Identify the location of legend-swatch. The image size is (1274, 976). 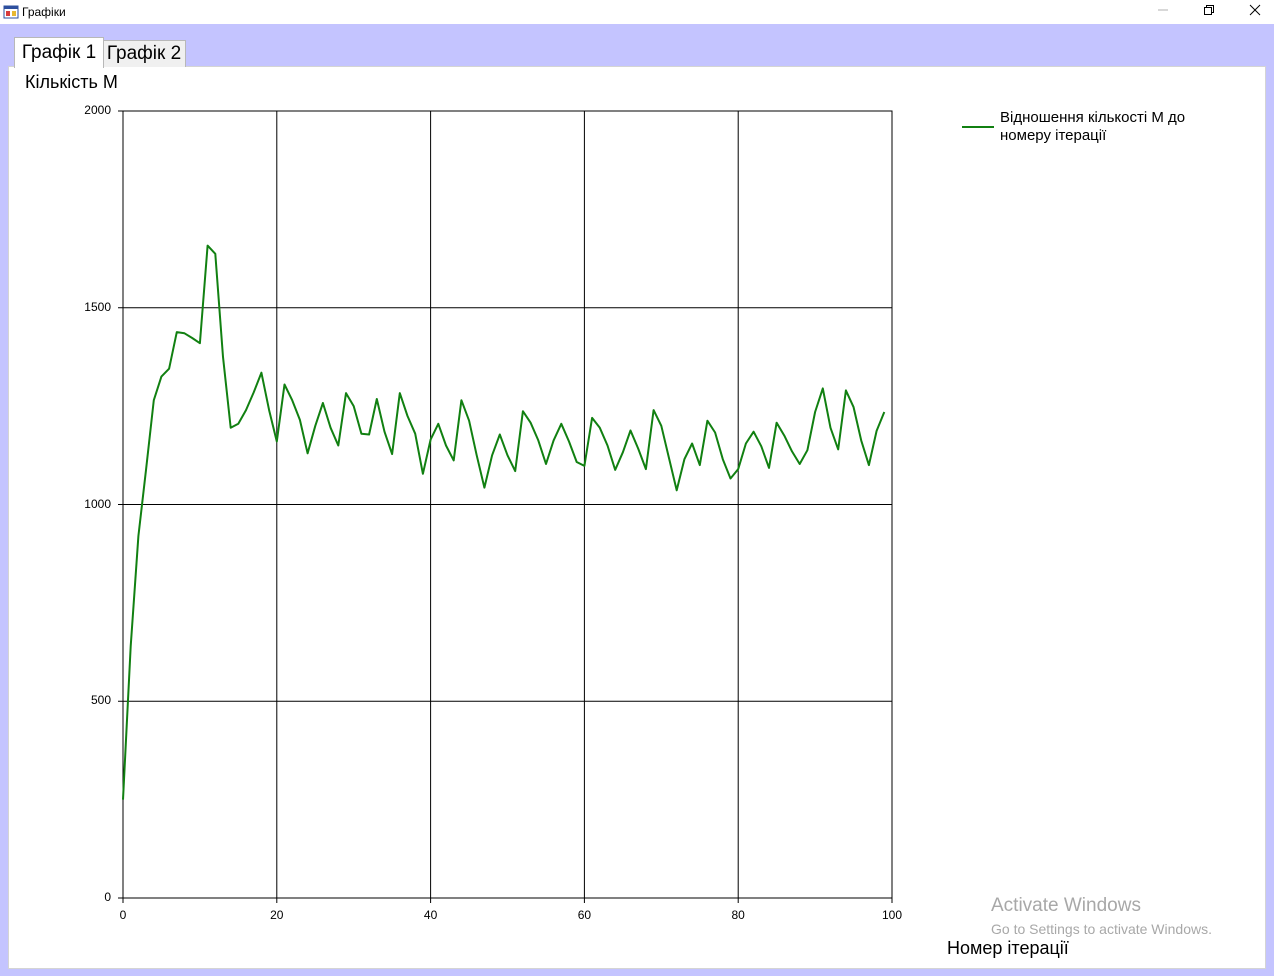
(978, 127).